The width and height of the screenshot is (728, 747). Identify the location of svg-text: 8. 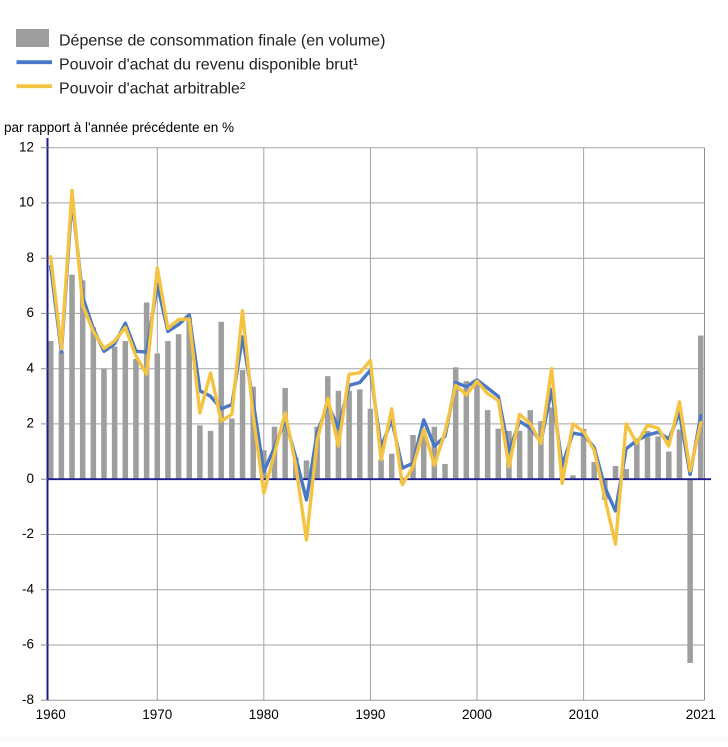
(30, 257).